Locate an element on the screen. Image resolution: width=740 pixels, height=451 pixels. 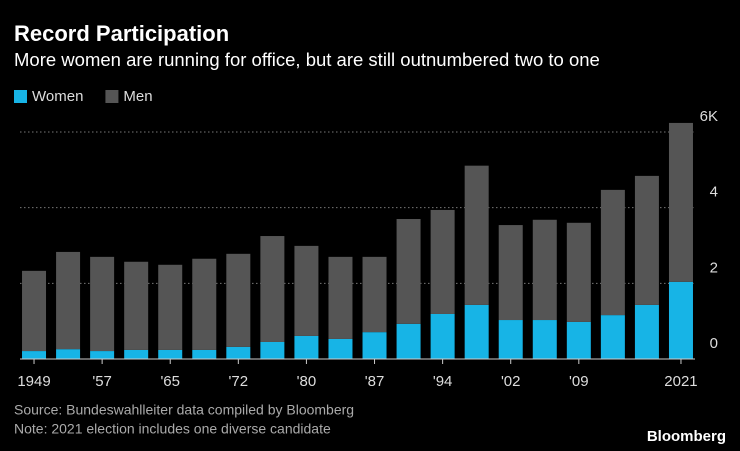
brand-logo: Bloomberg is located at coordinates (686, 436).